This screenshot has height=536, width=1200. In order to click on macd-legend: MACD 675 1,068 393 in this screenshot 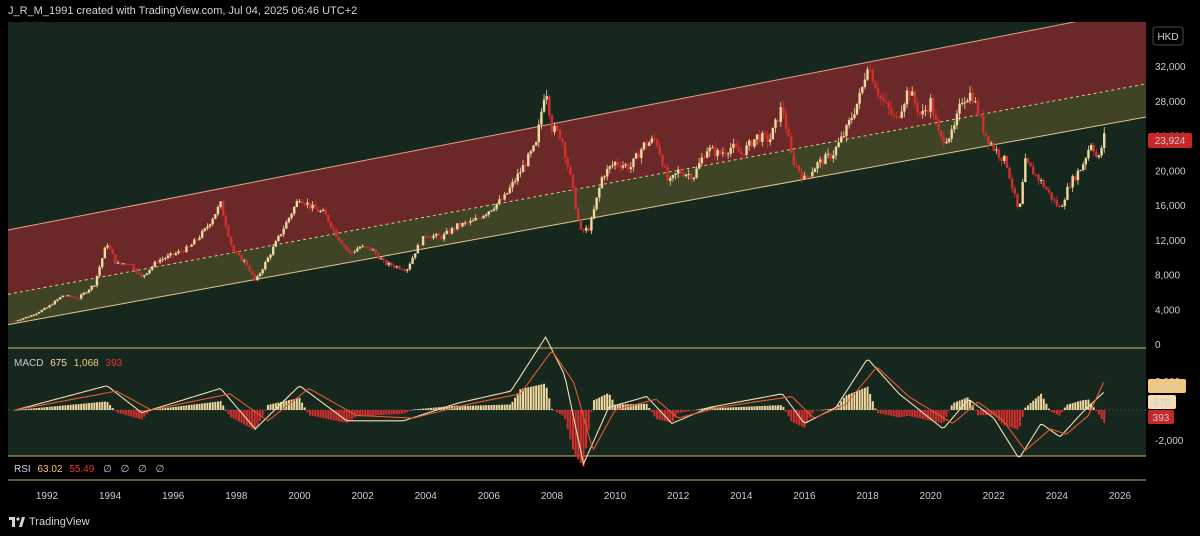, I will do `click(68, 363)`.